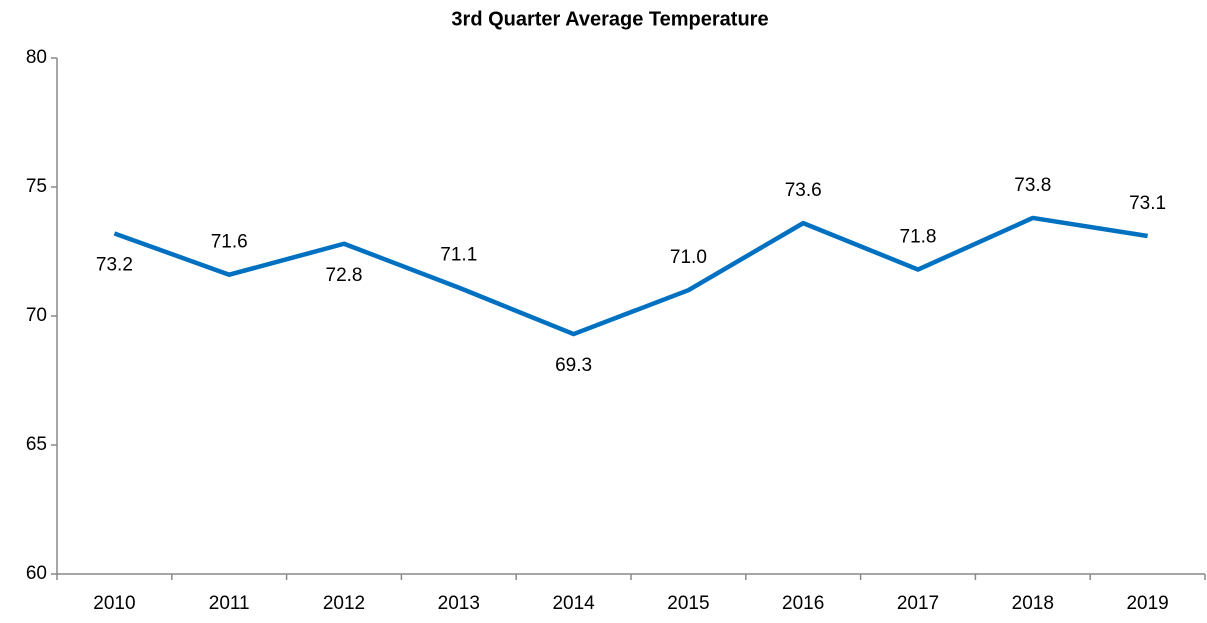 Image resolution: width=1207 pixels, height=623 pixels. Describe the element at coordinates (229, 242) in the screenshot. I see `data-label: 71.6` at that location.